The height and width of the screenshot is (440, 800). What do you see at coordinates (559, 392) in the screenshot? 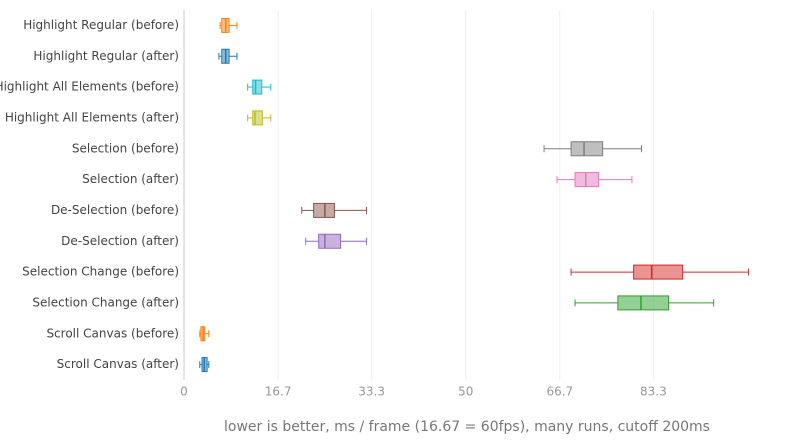
I see `x-tick-label: 66.7` at bounding box center [559, 392].